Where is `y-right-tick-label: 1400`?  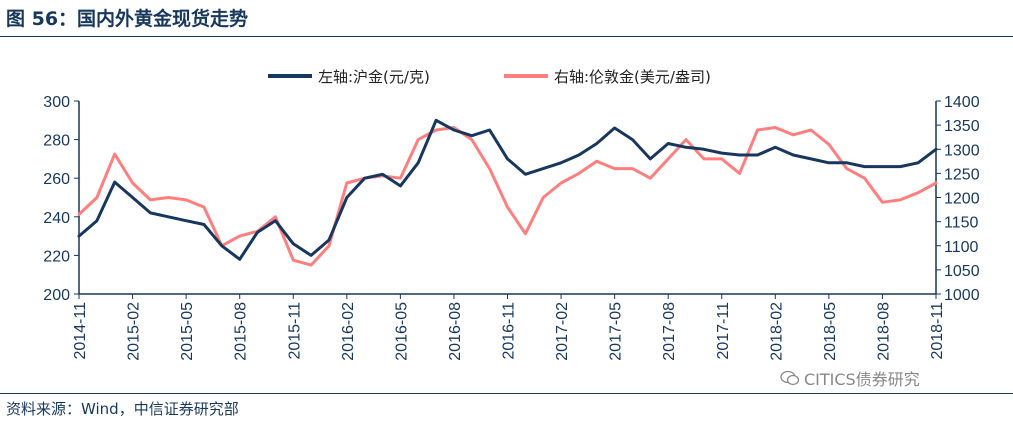
y-right-tick-label: 1400 is located at coordinates (962, 102).